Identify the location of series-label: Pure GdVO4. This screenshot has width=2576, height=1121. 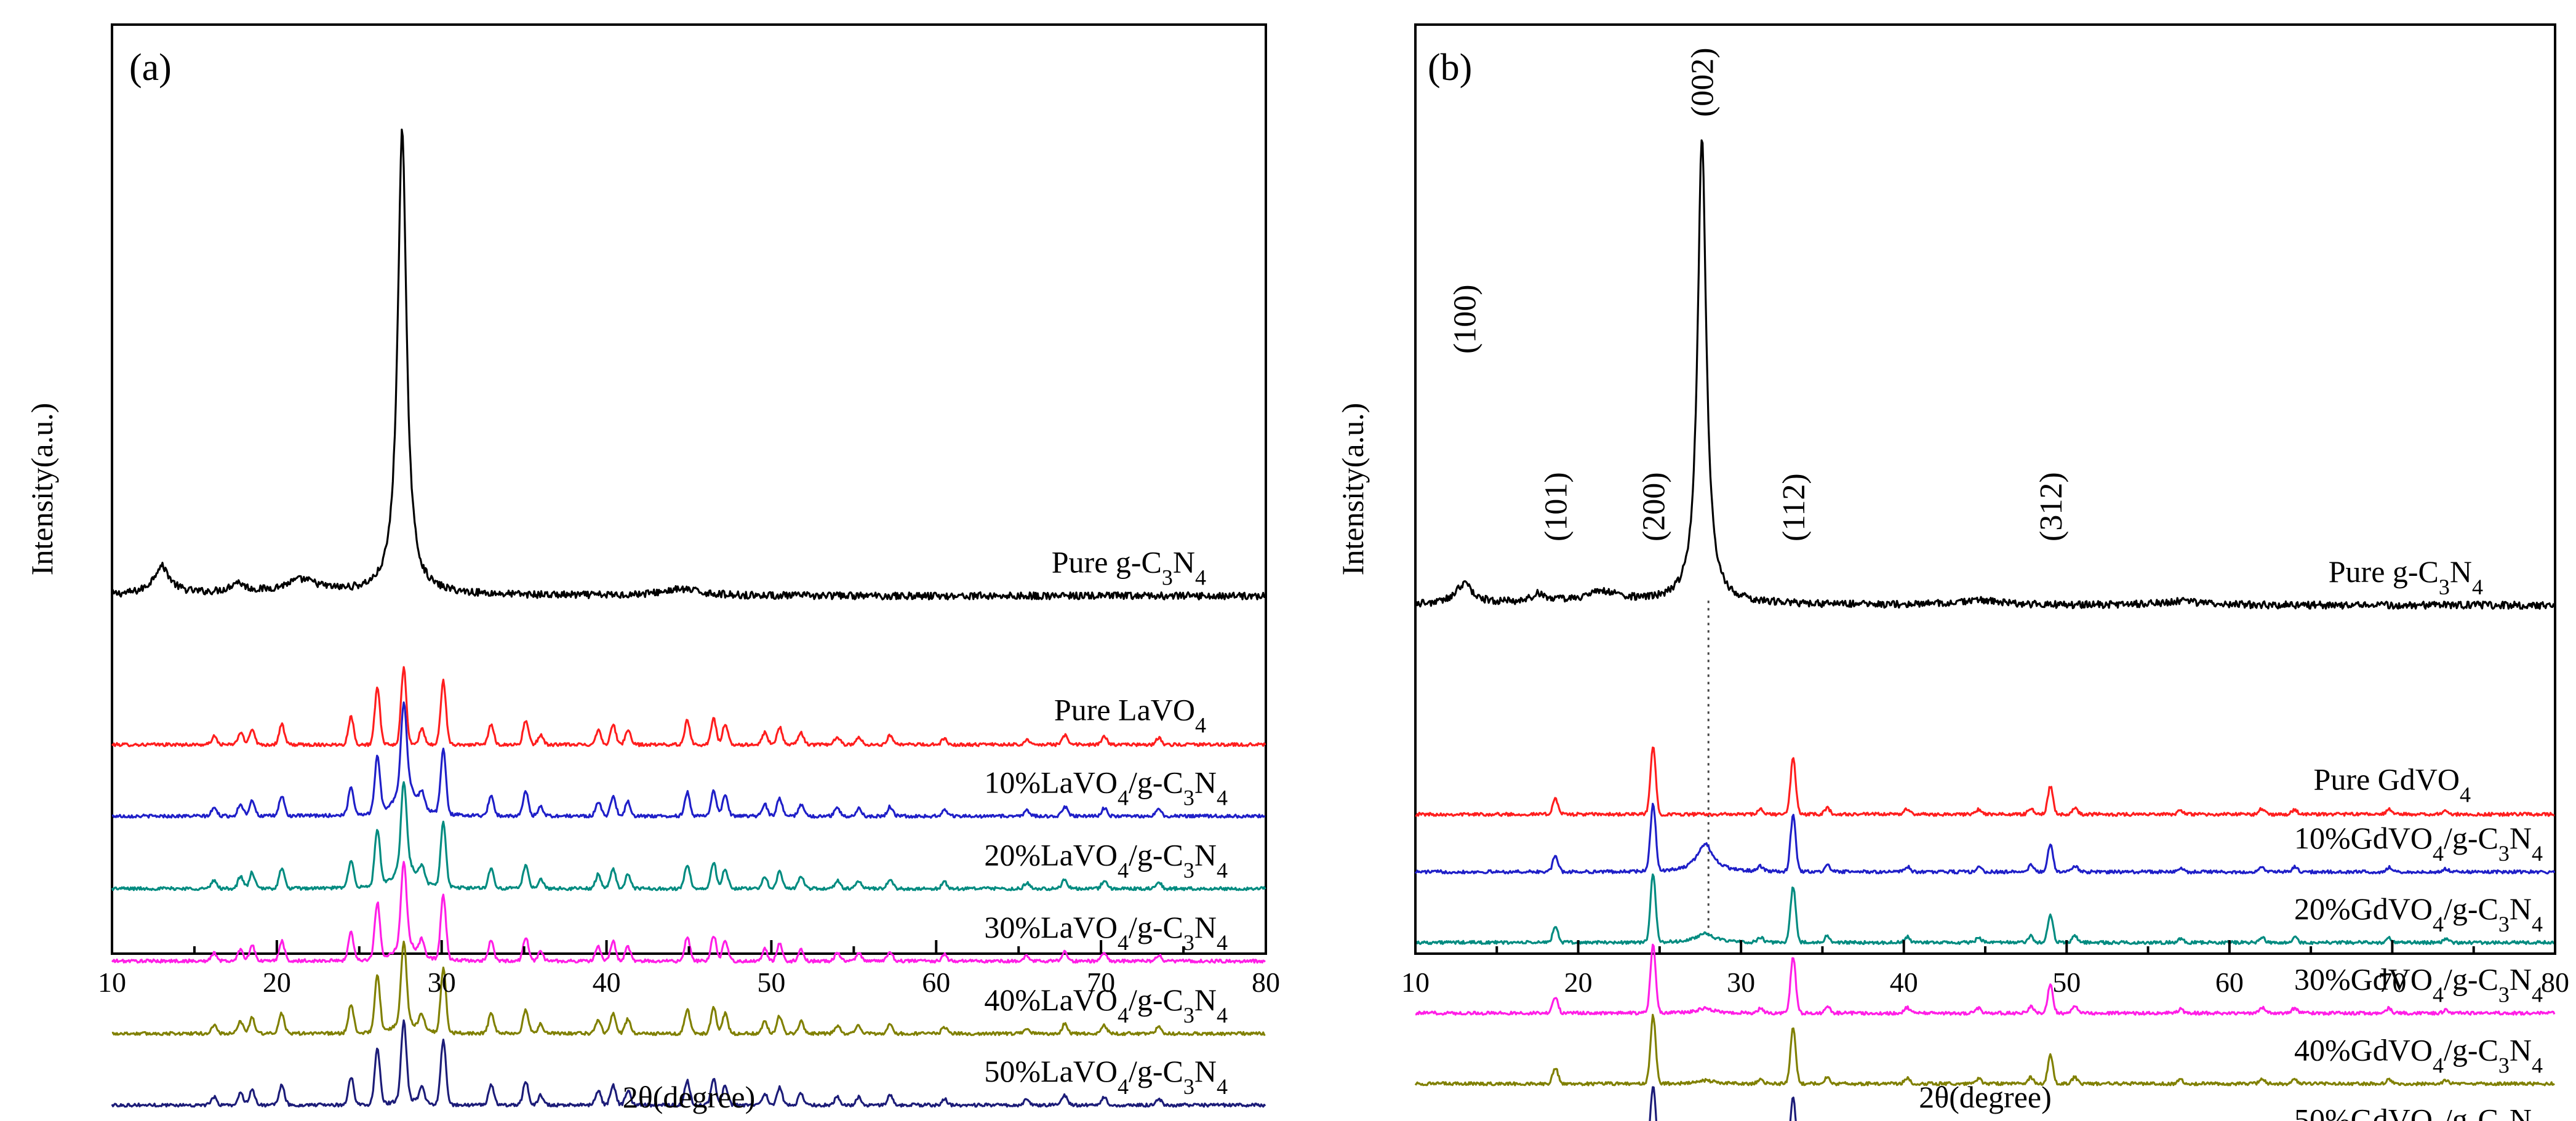
(2392, 784).